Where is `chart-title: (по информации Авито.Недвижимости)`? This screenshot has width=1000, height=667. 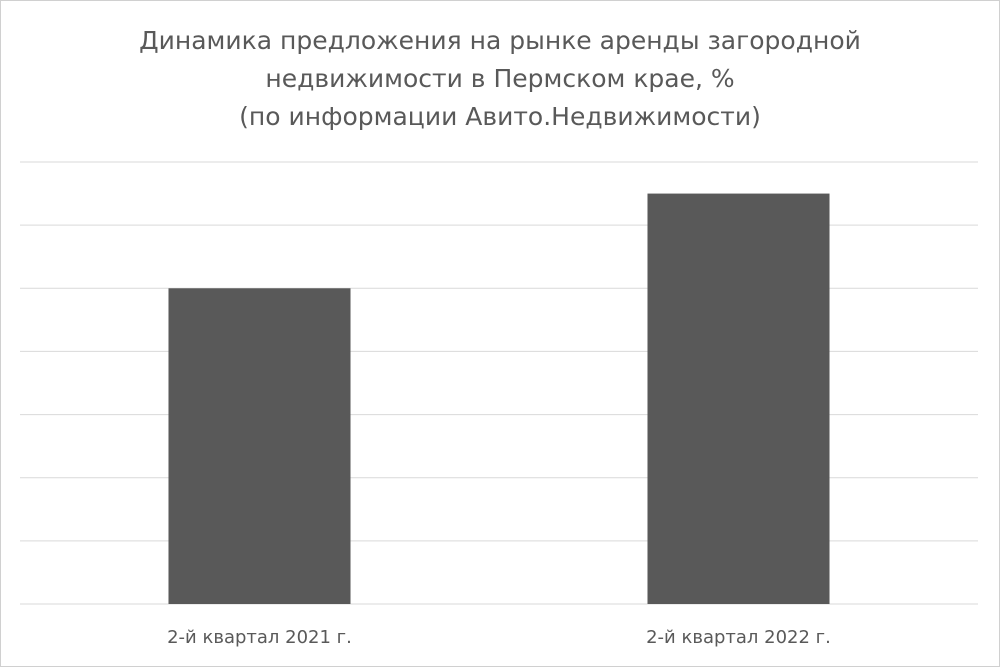
chart-title: (по информации Авито.Недвижимости) is located at coordinates (500, 116).